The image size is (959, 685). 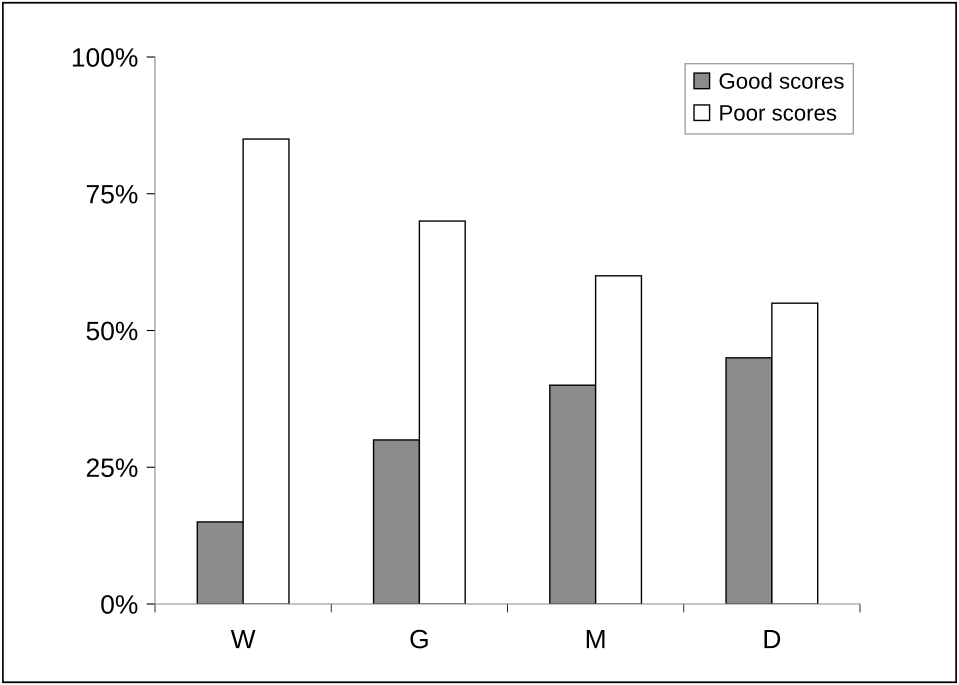 What do you see at coordinates (112, 194) in the screenshot?
I see `y-tick-label: 75%` at bounding box center [112, 194].